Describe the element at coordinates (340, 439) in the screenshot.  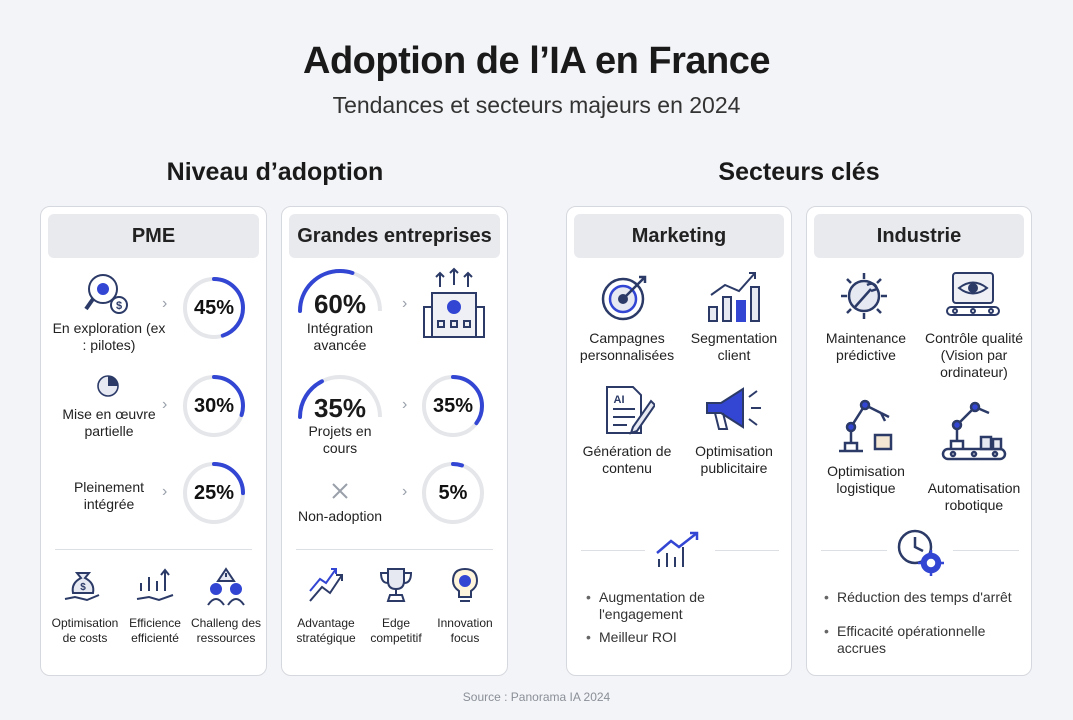
I see `ge-row2-label: Projets en cours` at that location.